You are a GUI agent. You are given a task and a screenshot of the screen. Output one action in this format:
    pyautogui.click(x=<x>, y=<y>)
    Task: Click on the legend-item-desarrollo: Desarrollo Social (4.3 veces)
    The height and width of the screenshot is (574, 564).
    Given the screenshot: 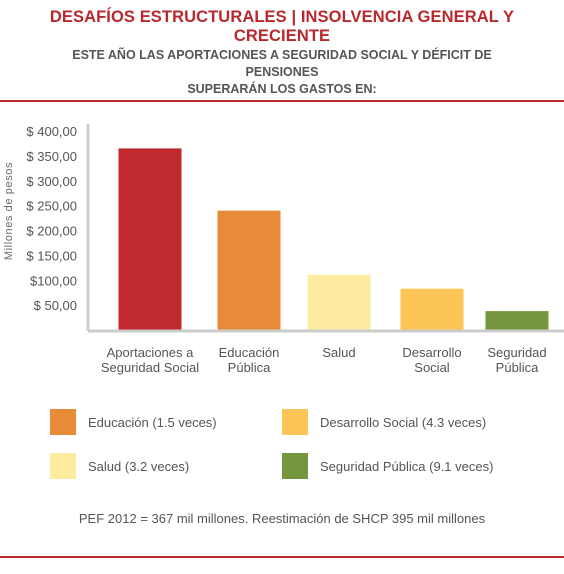 What is the action you would take?
    pyautogui.click(x=384, y=422)
    